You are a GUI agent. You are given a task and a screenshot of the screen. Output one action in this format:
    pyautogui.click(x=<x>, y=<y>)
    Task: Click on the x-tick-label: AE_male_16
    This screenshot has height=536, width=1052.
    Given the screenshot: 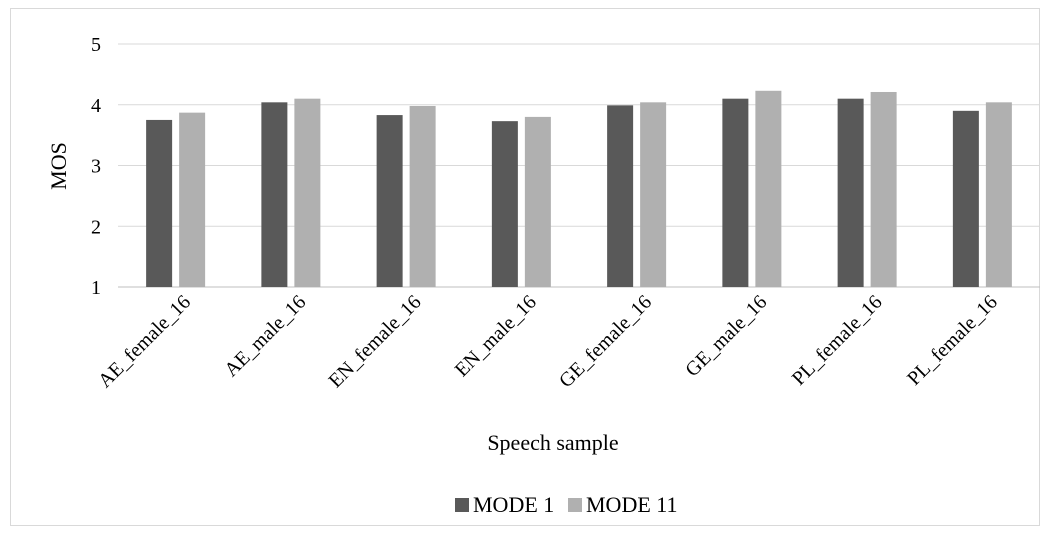 What is the action you would take?
    pyautogui.click(x=265, y=336)
    